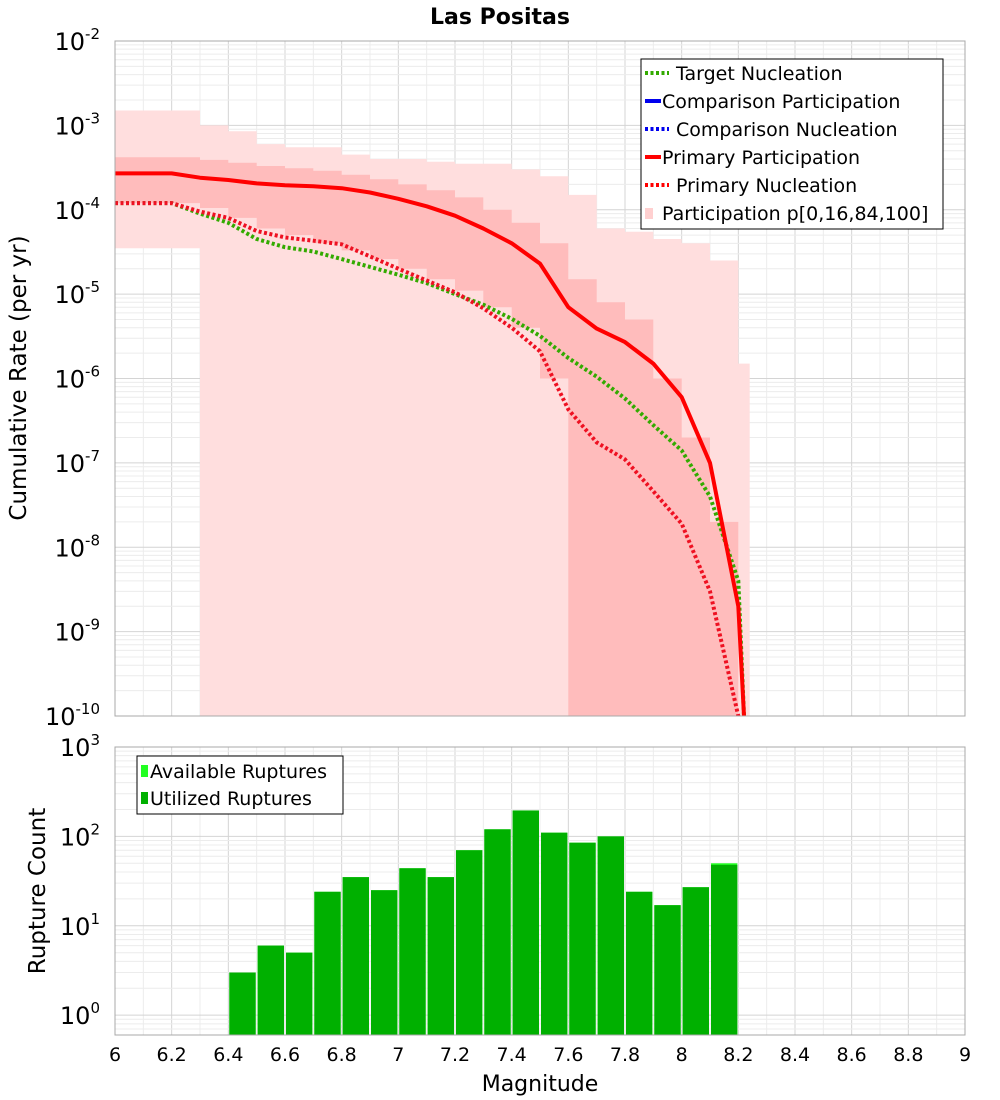 Image resolution: width=1000 pixels, height=1100 pixels. I want to click on top-y-tick-label: 10⁻⁸, so click(77, 546).